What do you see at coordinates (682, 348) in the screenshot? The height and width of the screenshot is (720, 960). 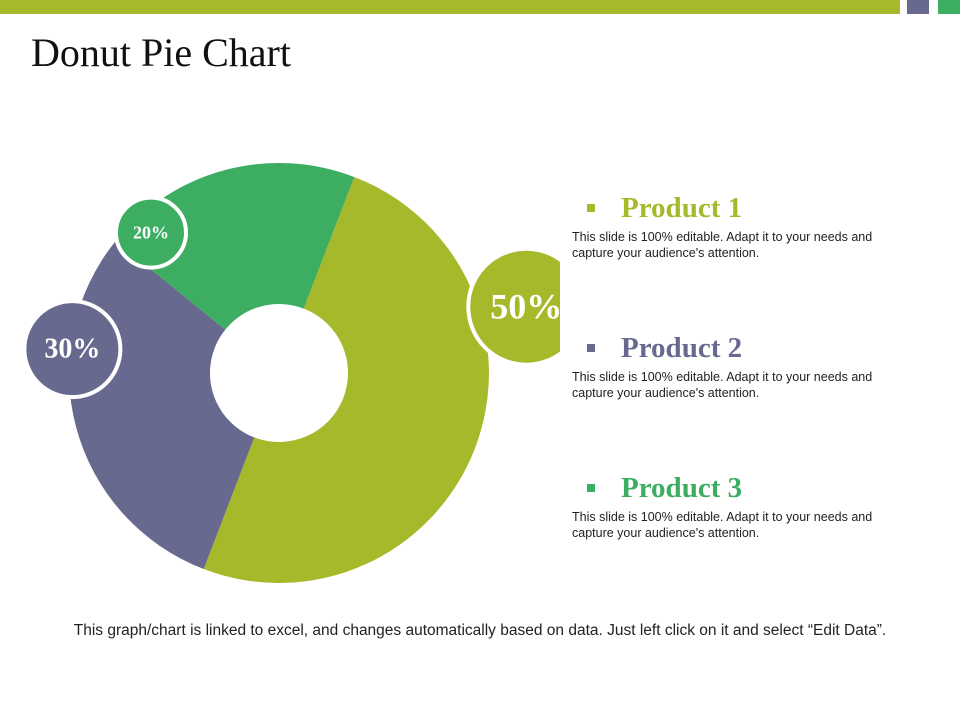 I see `legend-title-product-2: Product 2` at bounding box center [682, 348].